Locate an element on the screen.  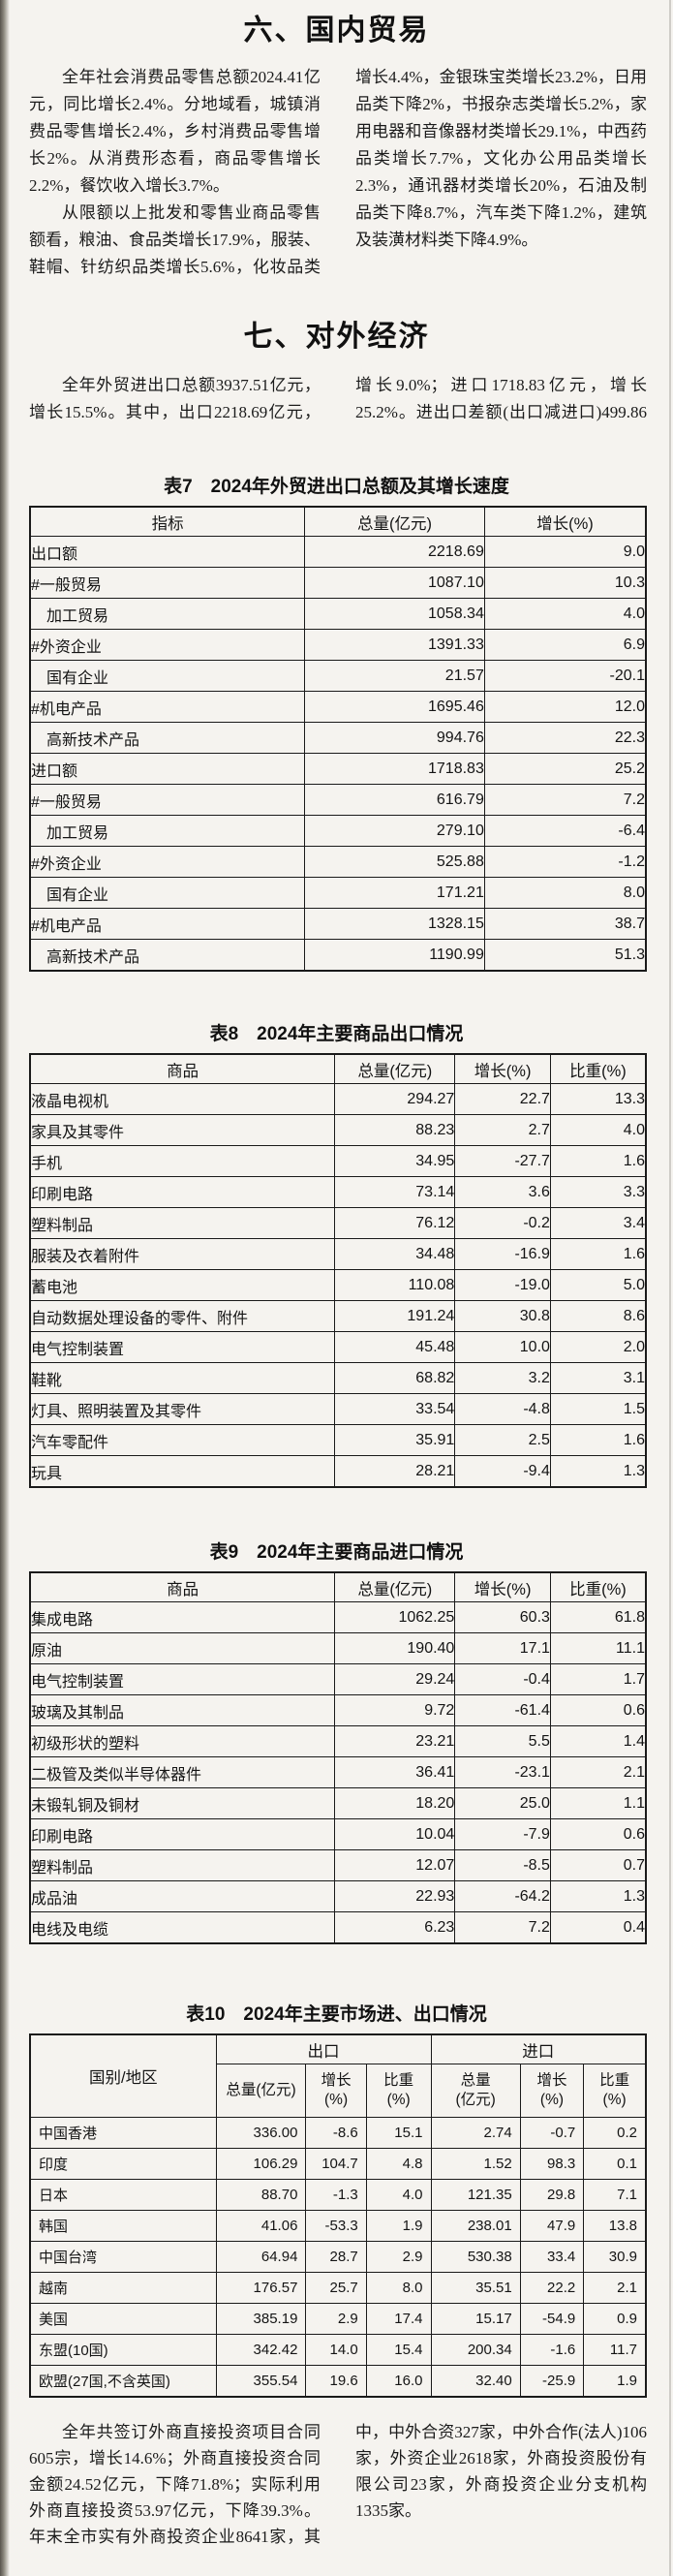
value-cell: 994.76 is located at coordinates (395, 738).